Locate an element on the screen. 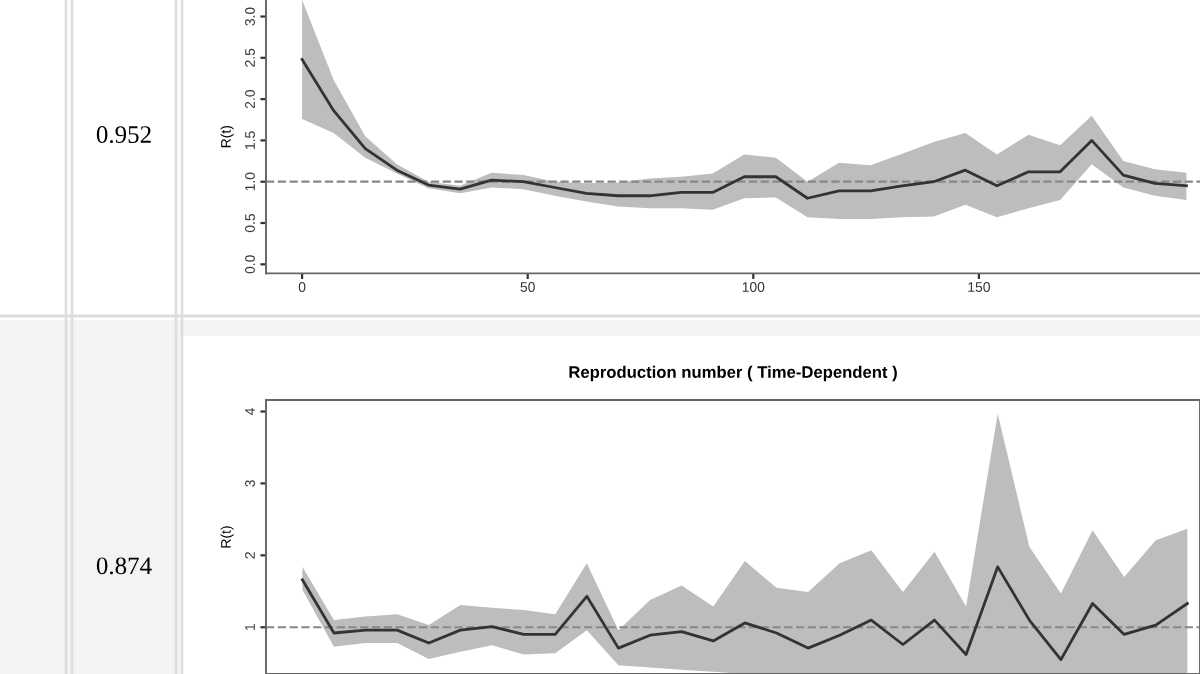 The height and width of the screenshot is (674, 1200). chart-title: Reproduction number ( Time-Dependent ) is located at coordinates (733, 373).